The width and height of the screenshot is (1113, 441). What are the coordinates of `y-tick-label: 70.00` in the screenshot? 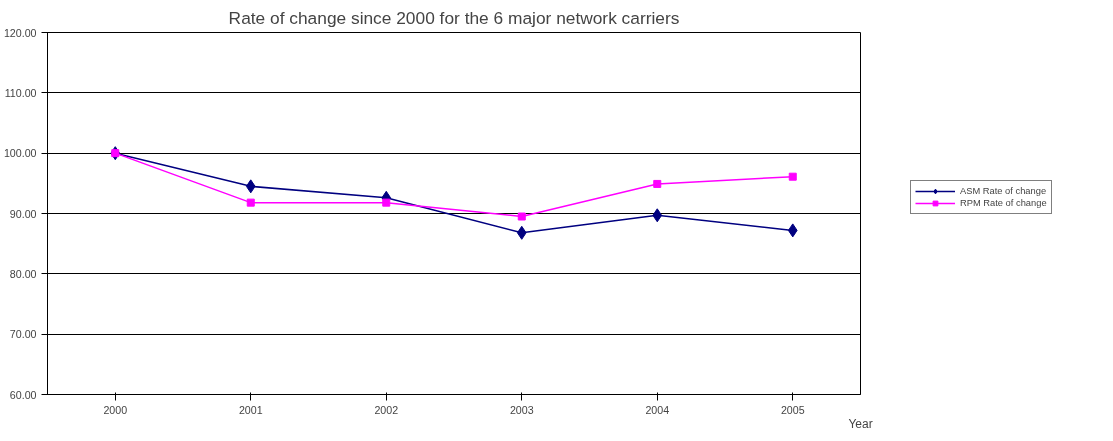 It's located at (23, 334).